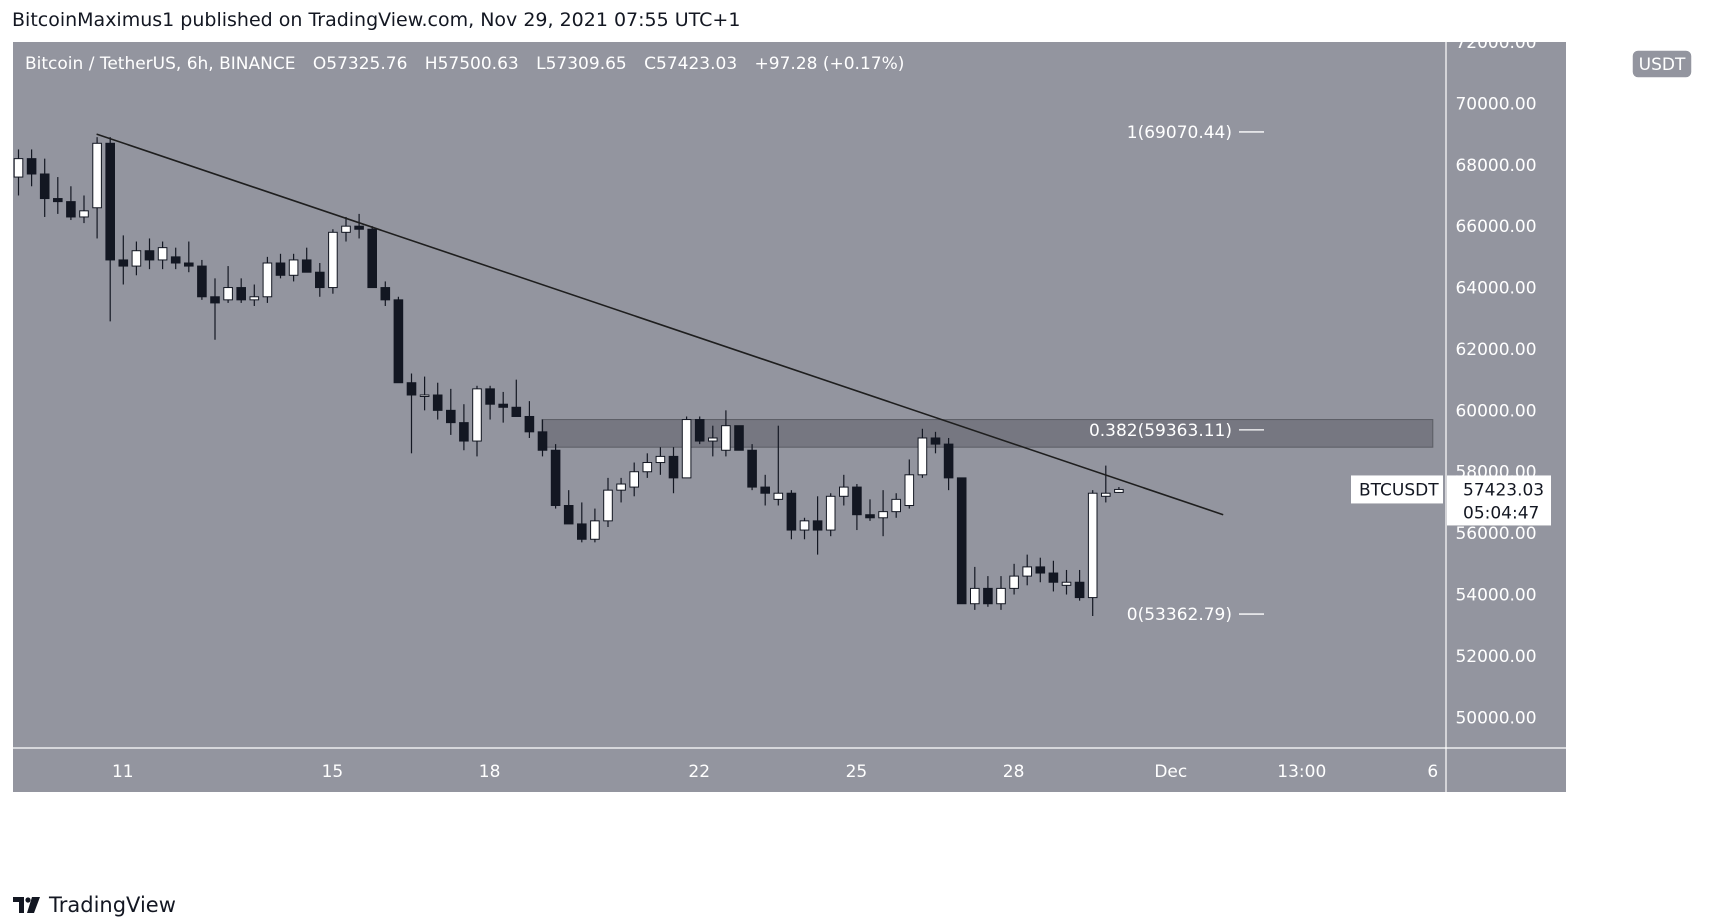  I want to click on fib-level: 1(69070.44), so click(1195, 133).